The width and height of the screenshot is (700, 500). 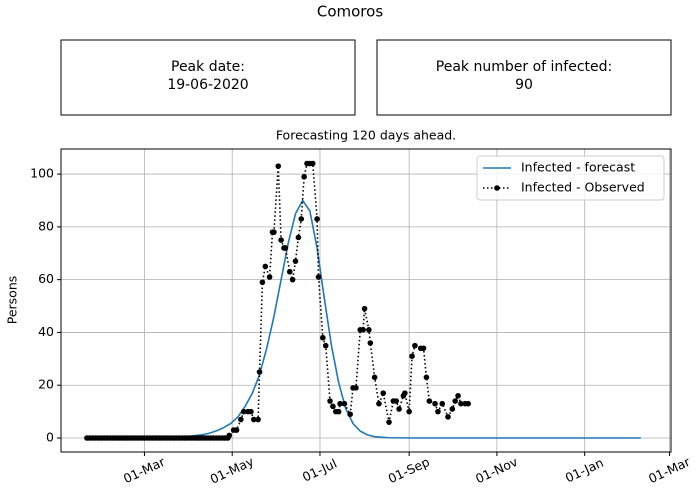 What do you see at coordinates (207, 85) in the screenshot?
I see `card-value: 19-06-2020` at bounding box center [207, 85].